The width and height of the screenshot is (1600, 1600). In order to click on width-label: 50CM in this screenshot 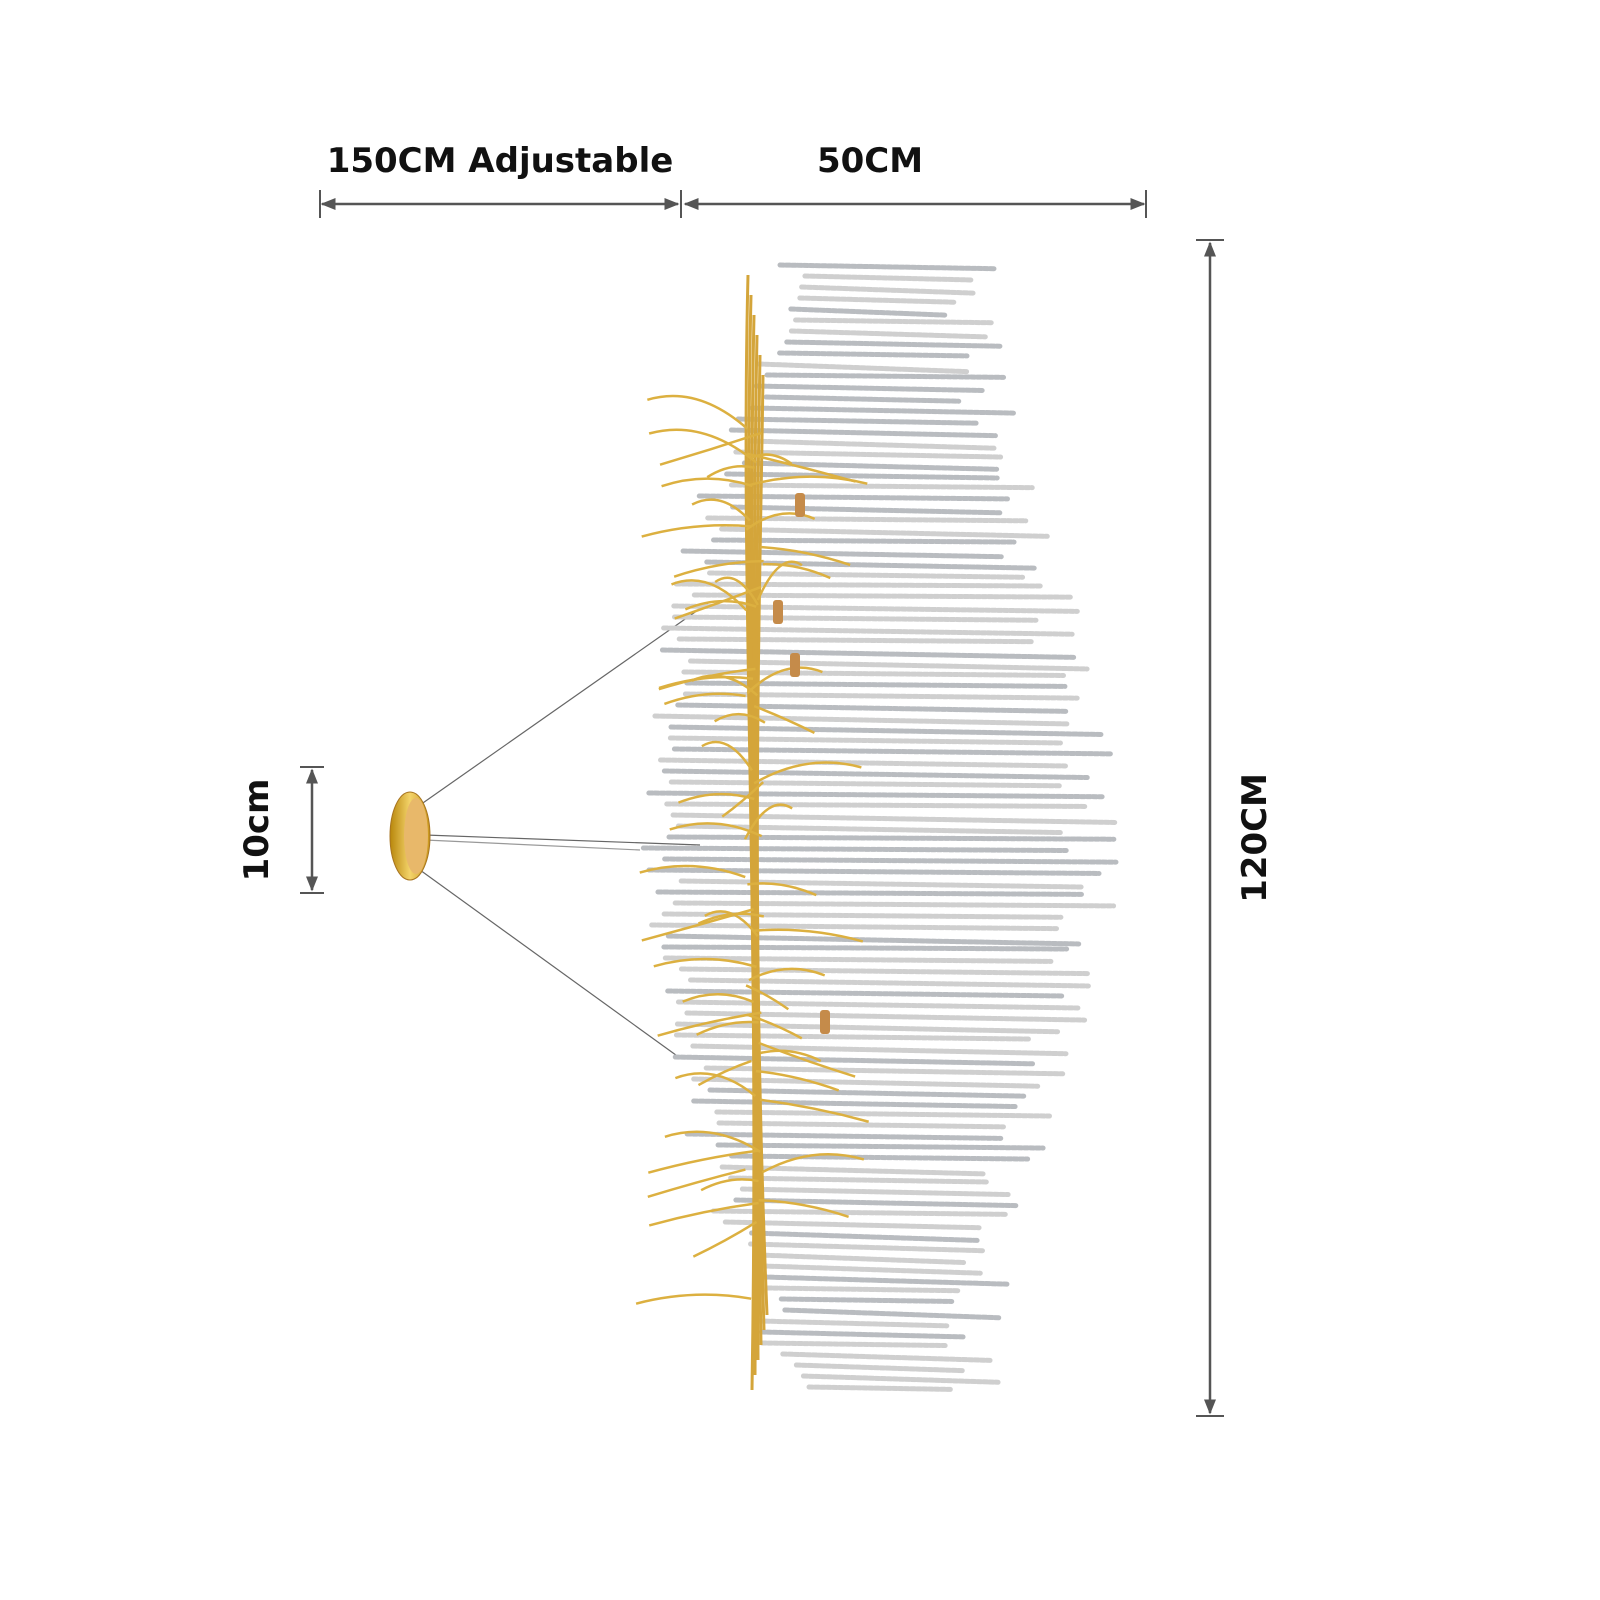, I will do `click(870, 161)`.